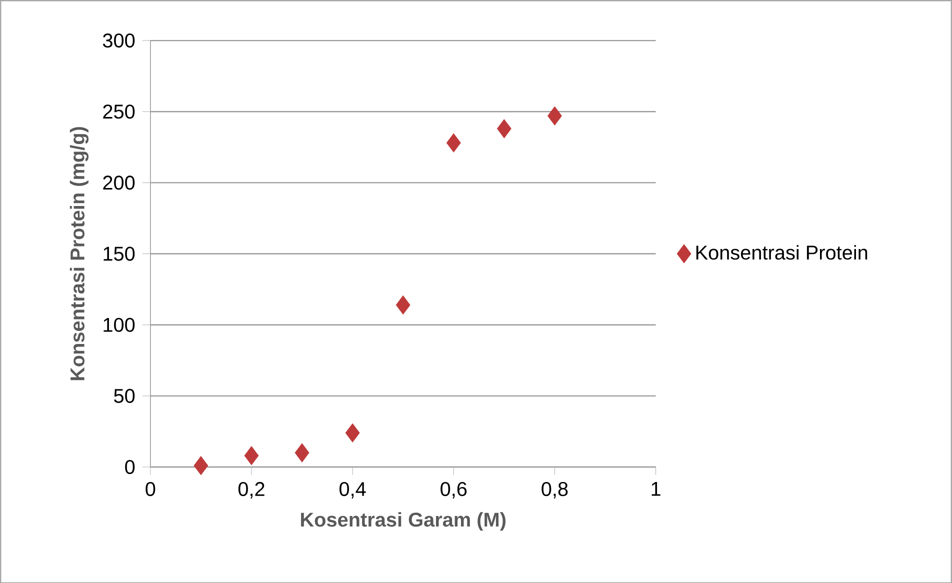 The image size is (952, 583). I want to click on y-tick-label: 200, so click(119, 182).